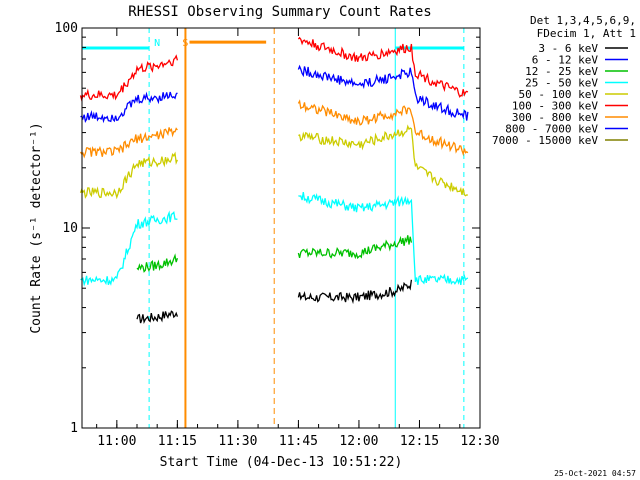  I want to click on x-tick-label: 12:00, so click(358, 441).